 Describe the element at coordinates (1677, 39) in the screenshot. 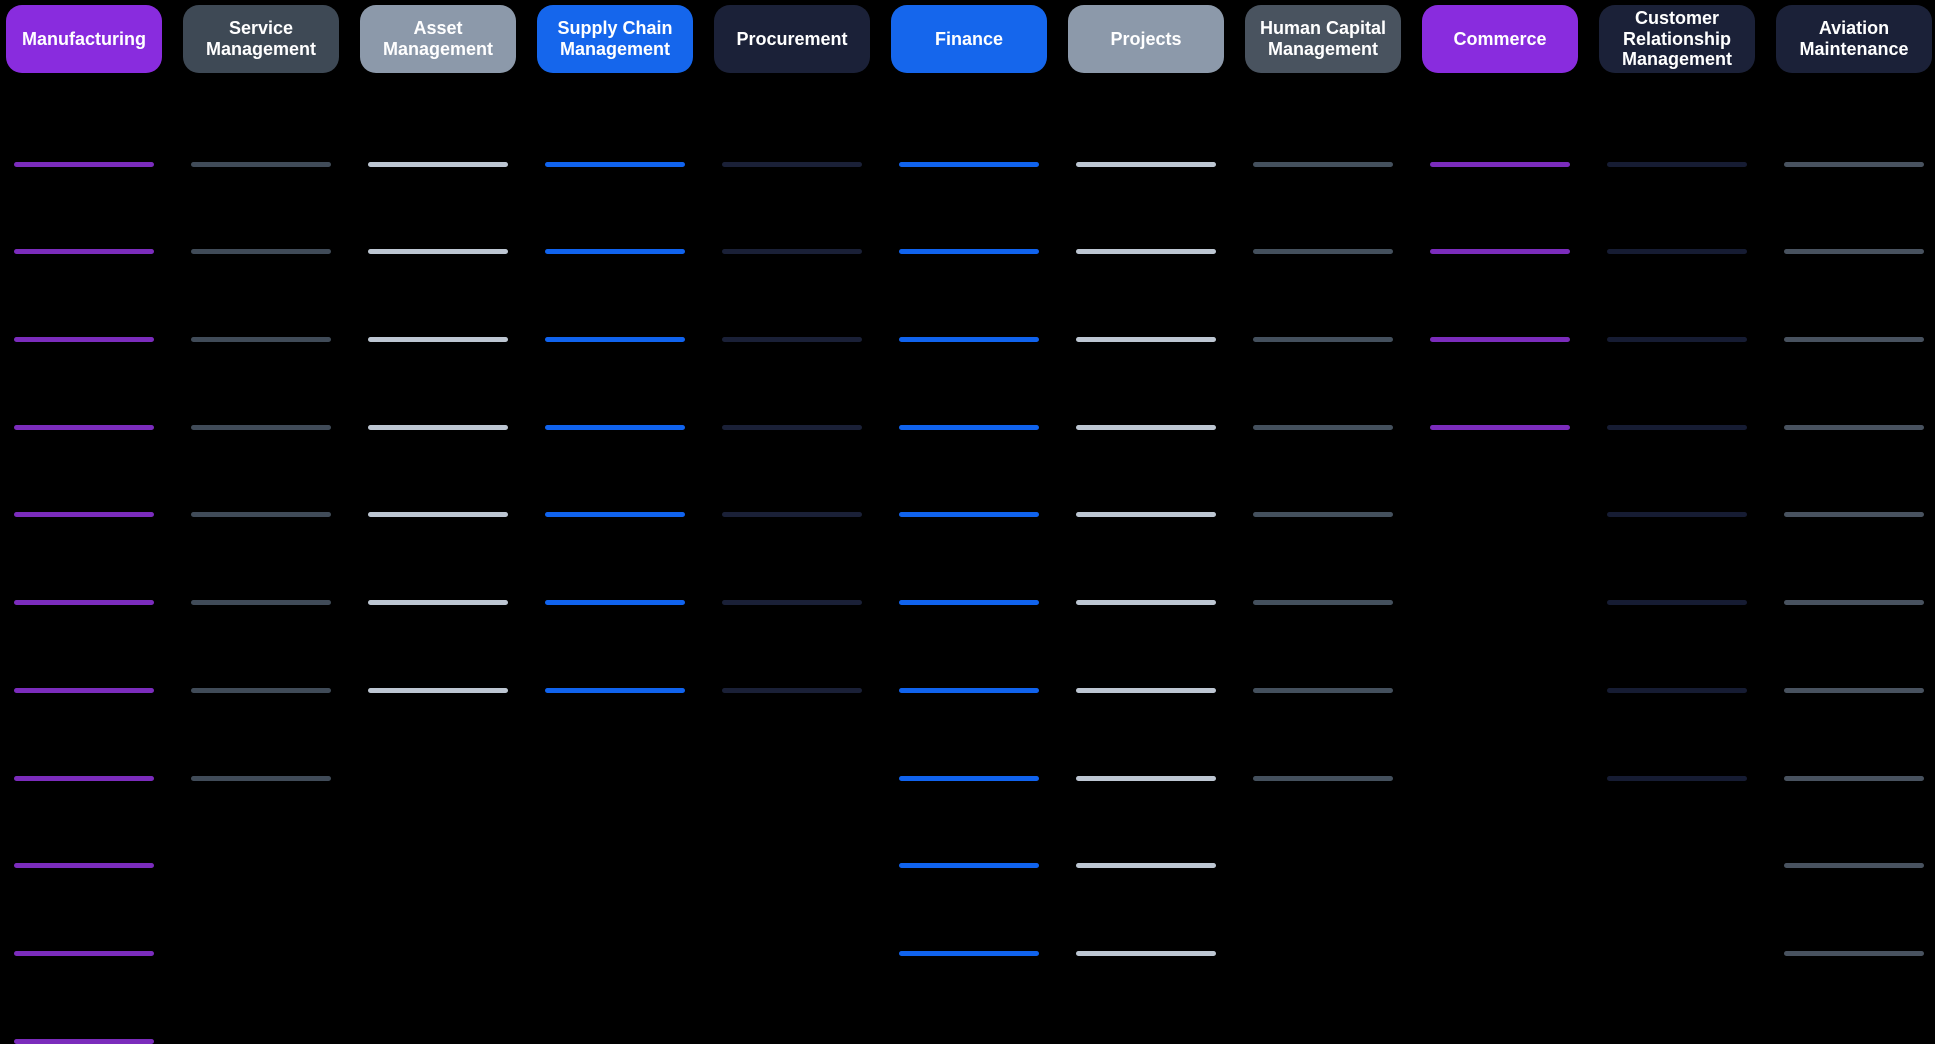

I see `pill-customer-relationship-management: Customer Relationship Management` at that location.